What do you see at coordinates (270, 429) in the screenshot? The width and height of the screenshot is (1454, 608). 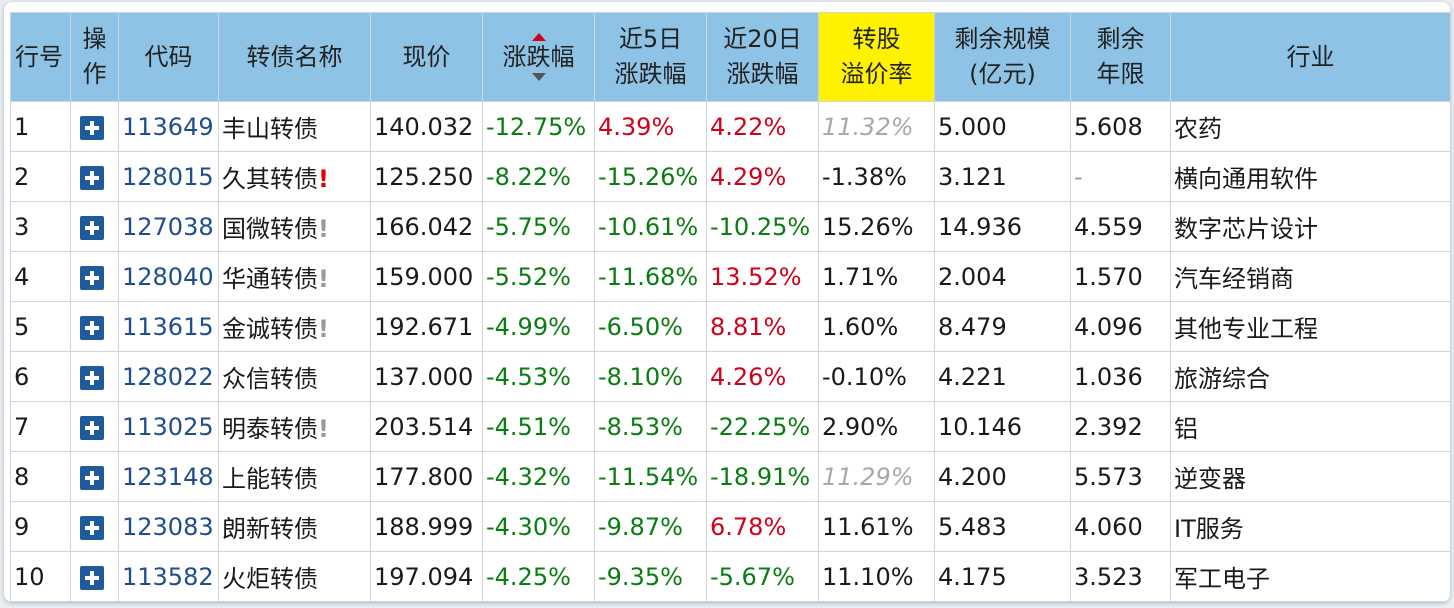 I see `bond-name: 明泰转债` at bounding box center [270, 429].